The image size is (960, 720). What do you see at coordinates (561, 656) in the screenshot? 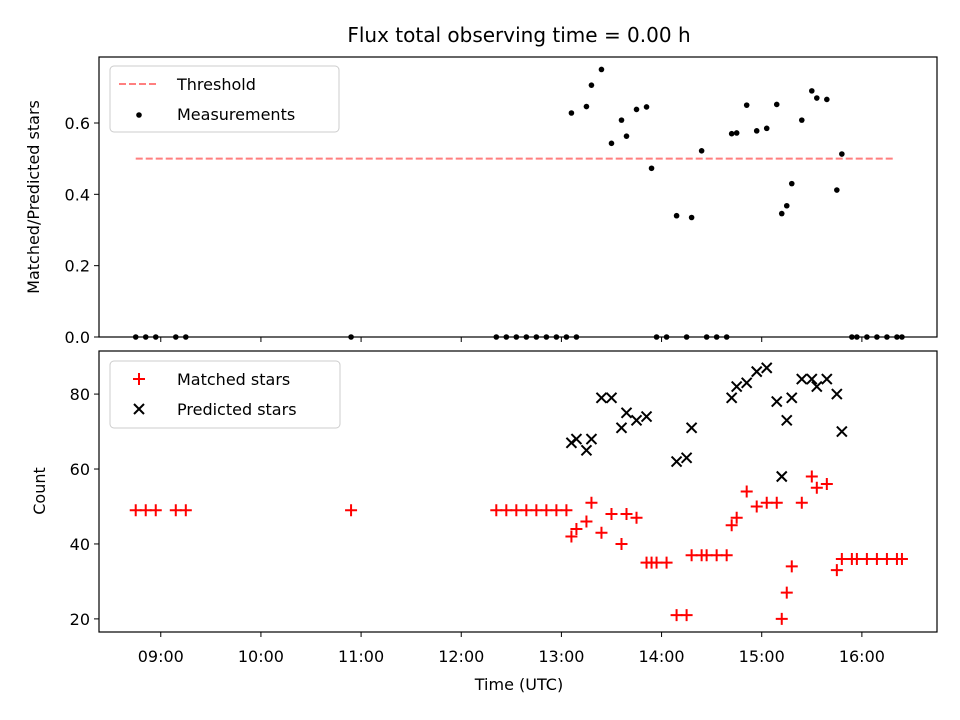
I see `x-tick-label: 13:00` at bounding box center [561, 656].